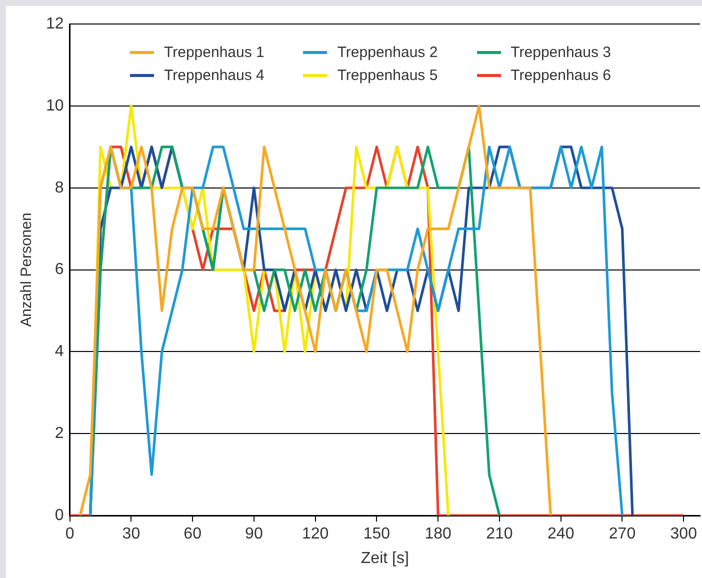 This screenshot has height=578, width=702. What do you see at coordinates (193, 534) in the screenshot?
I see `x-tick-label: 60` at bounding box center [193, 534].